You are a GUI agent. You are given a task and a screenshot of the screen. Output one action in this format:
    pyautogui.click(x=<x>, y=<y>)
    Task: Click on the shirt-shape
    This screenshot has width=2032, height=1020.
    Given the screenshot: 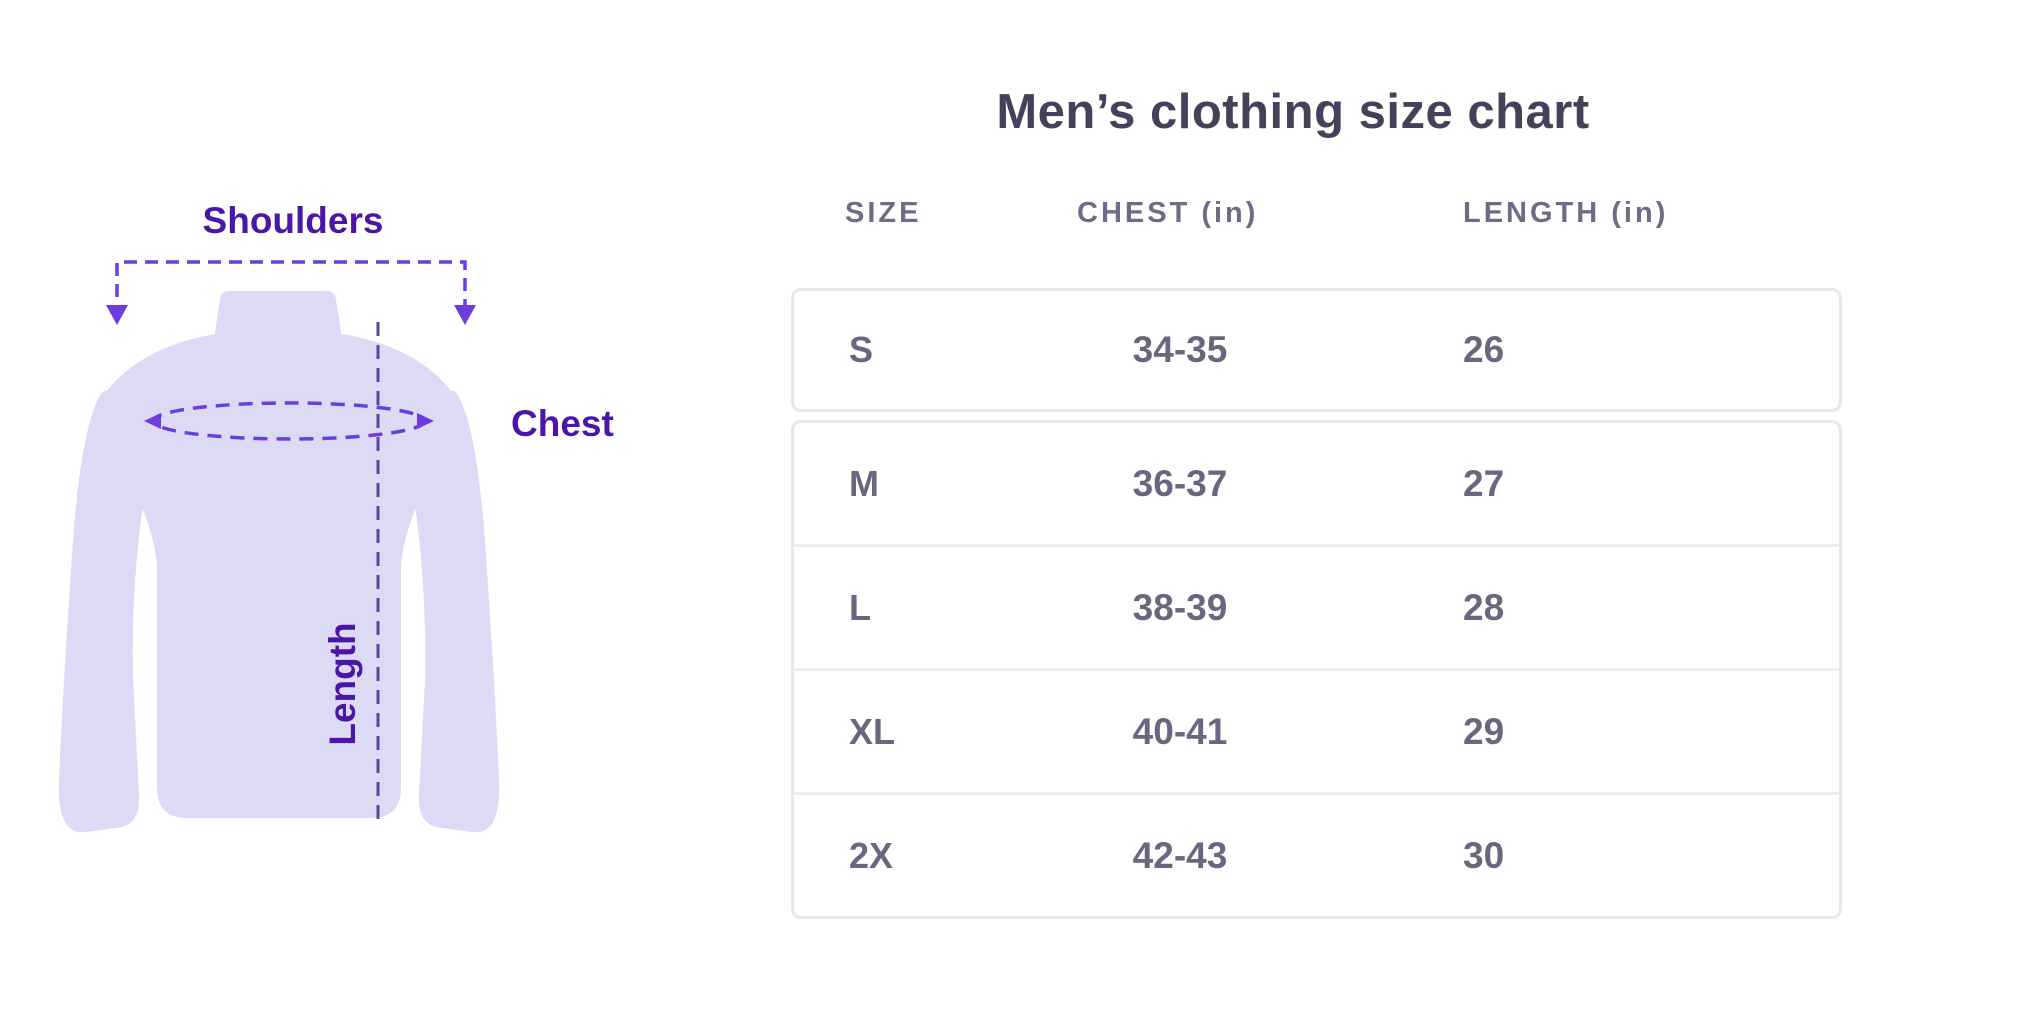 What is the action you would take?
    pyautogui.click(x=279, y=562)
    